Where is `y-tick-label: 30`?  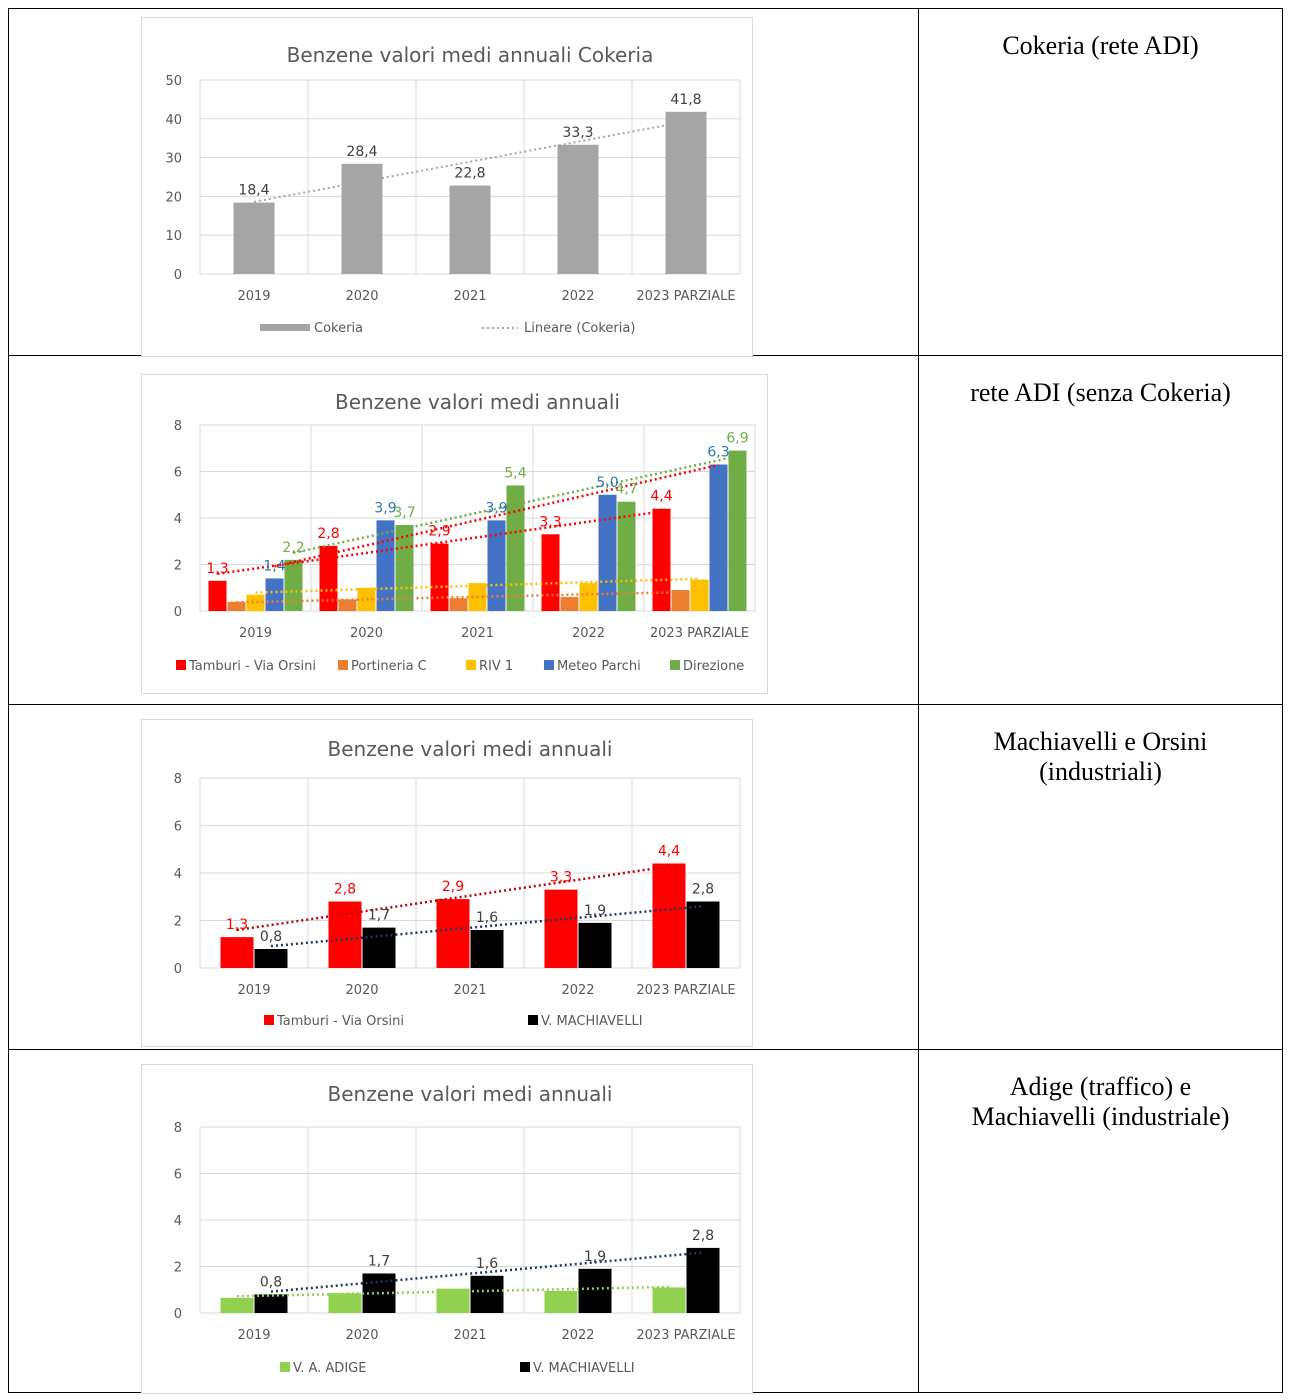
y-tick-label: 30 is located at coordinates (173, 159).